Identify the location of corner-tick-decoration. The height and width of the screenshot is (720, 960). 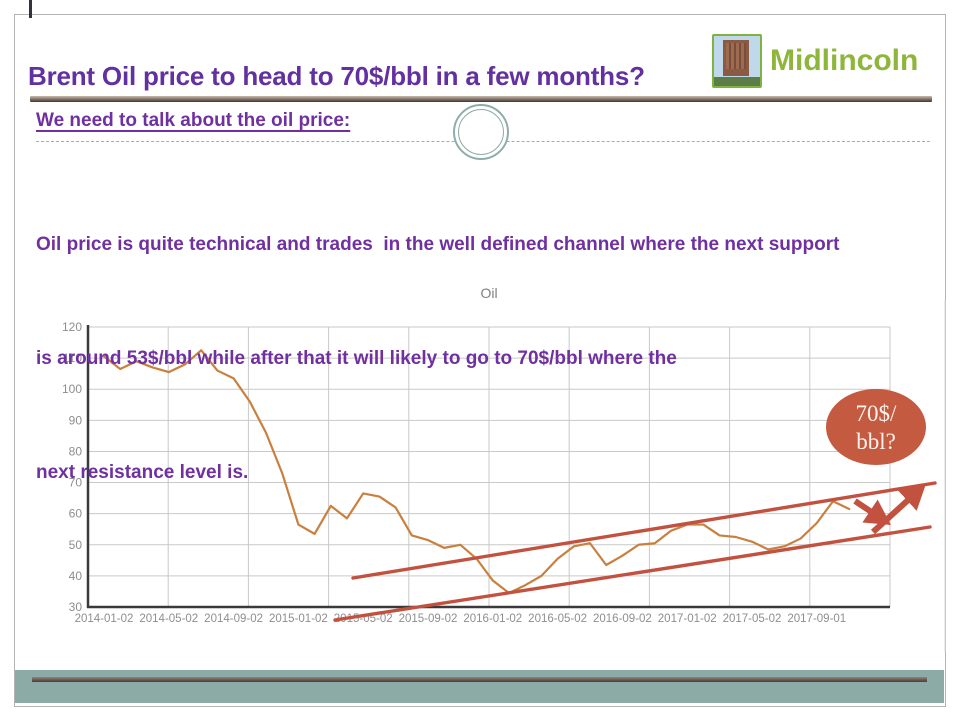
(30, 9).